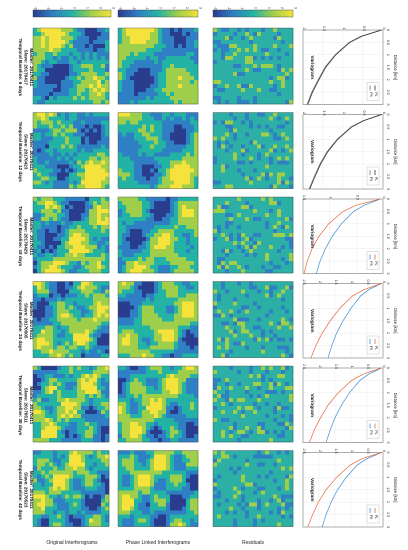 The width and height of the screenshot is (408, 550). Describe the element at coordinates (20, 321) in the screenshot. I see `temporal-baseline: Temporal Baseline: 24 days` at that location.